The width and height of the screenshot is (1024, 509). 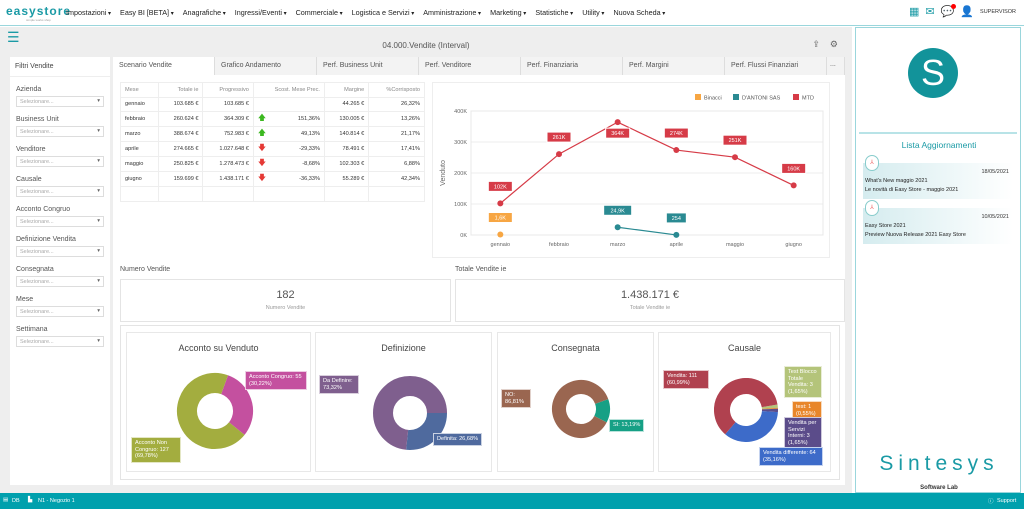 I want to click on slice-label: Vendita: 111 (60,99%), so click(x=686, y=379).